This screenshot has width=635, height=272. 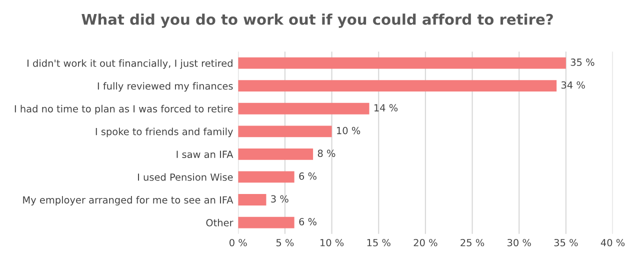 What do you see at coordinates (185, 177) in the screenshot?
I see `y-tick-label: I used Pension Wise` at bounding box center [185, 177].